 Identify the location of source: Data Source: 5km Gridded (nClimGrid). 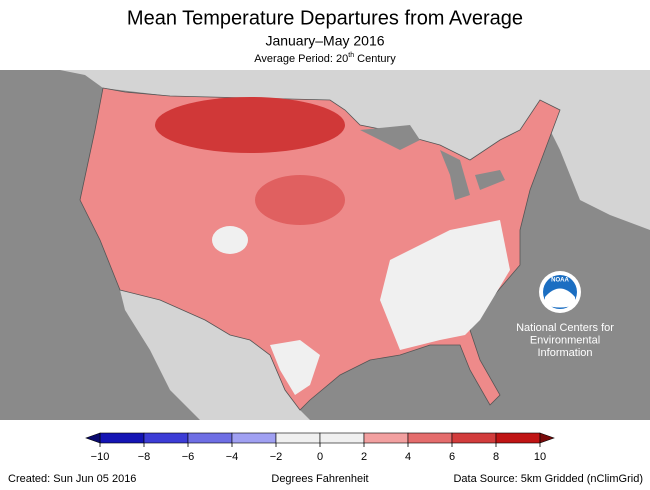
(548, 479).